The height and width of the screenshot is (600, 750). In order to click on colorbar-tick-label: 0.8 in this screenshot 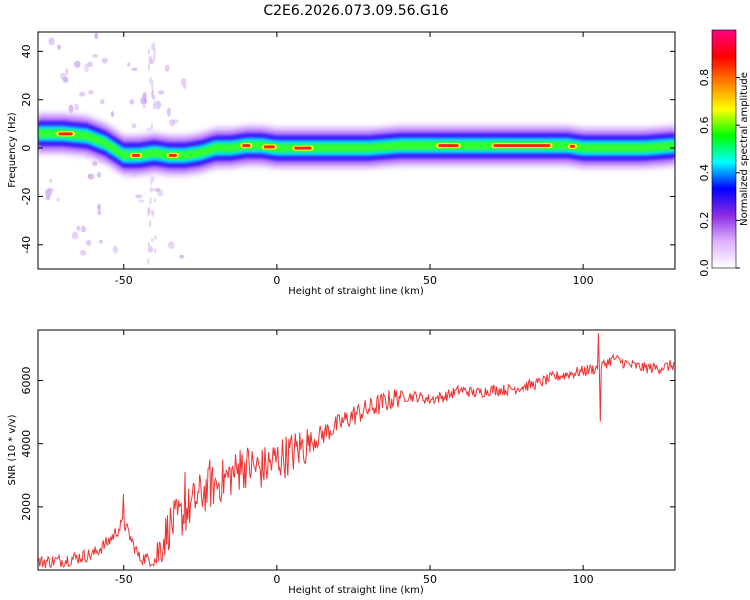, I will do `click(704, 78)`.